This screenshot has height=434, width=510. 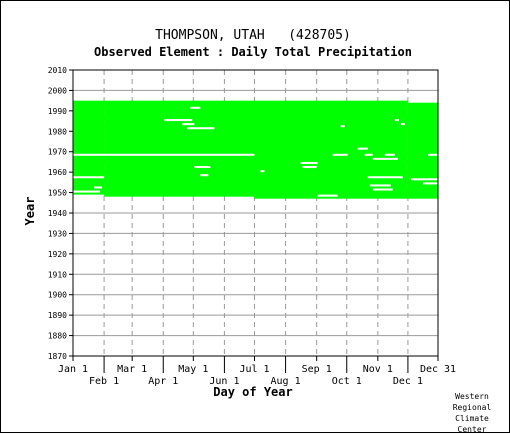 I want to click on y-tick-label: 1970, so click(x=57, y=152).